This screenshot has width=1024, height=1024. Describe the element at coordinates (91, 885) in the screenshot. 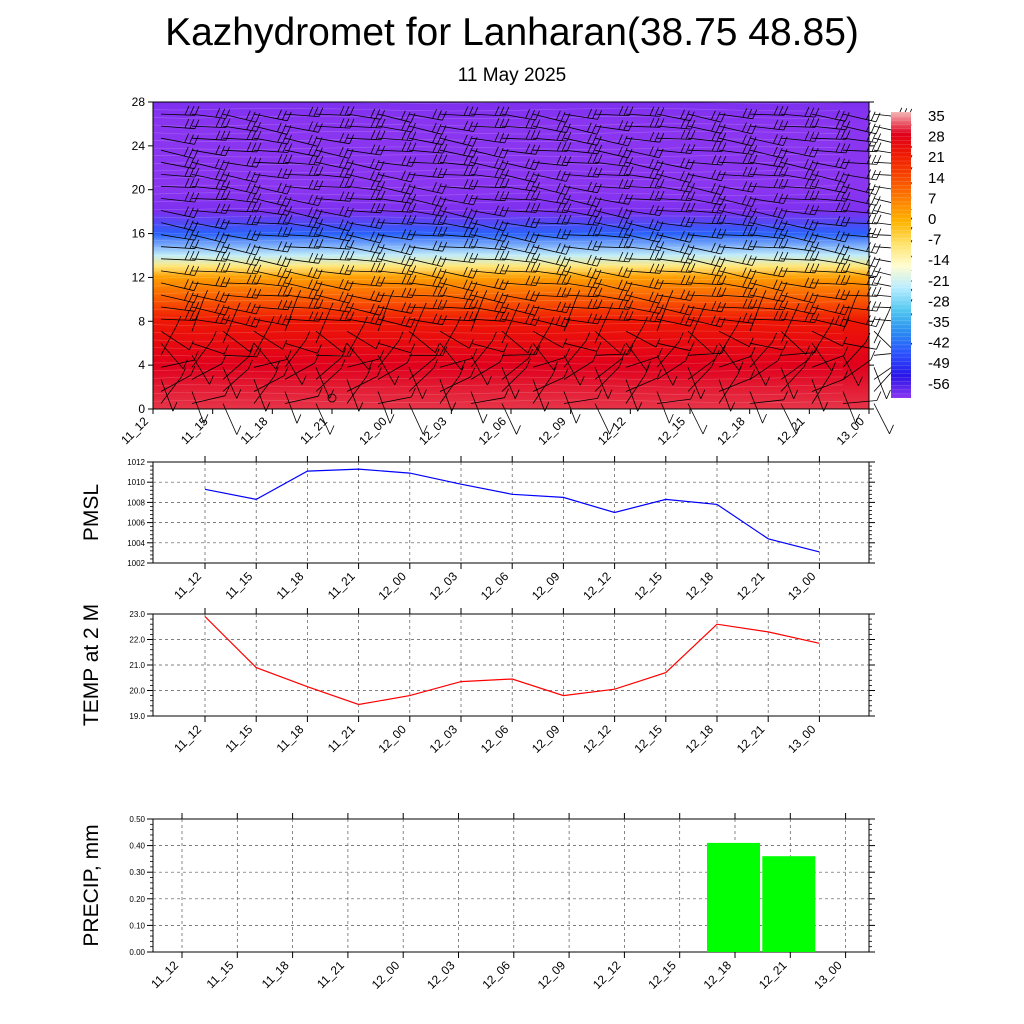

I see `y-axis-label: PRECIP, mm` at that location.